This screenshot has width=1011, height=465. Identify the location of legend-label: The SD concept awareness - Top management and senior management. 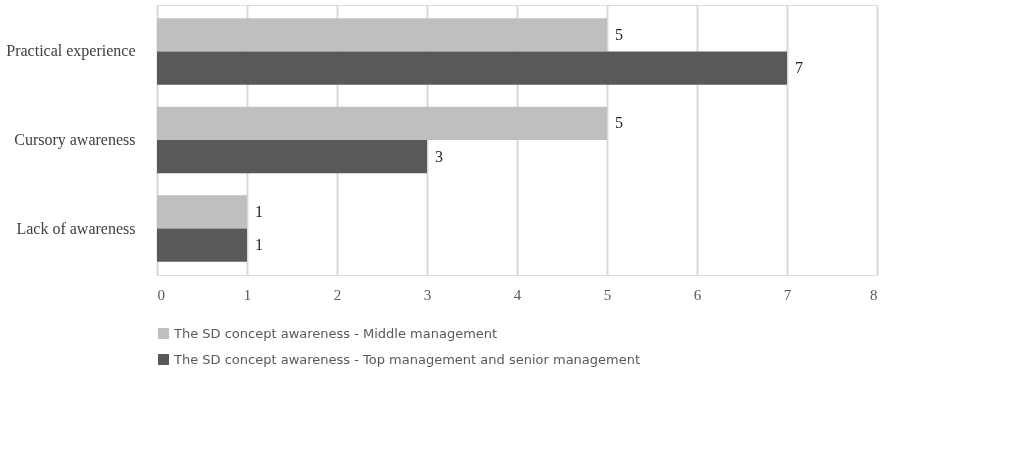
(407, 359).